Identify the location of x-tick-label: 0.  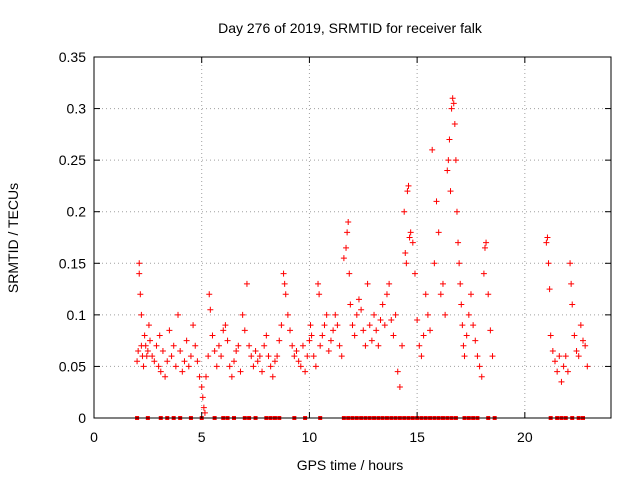
(94, 437).